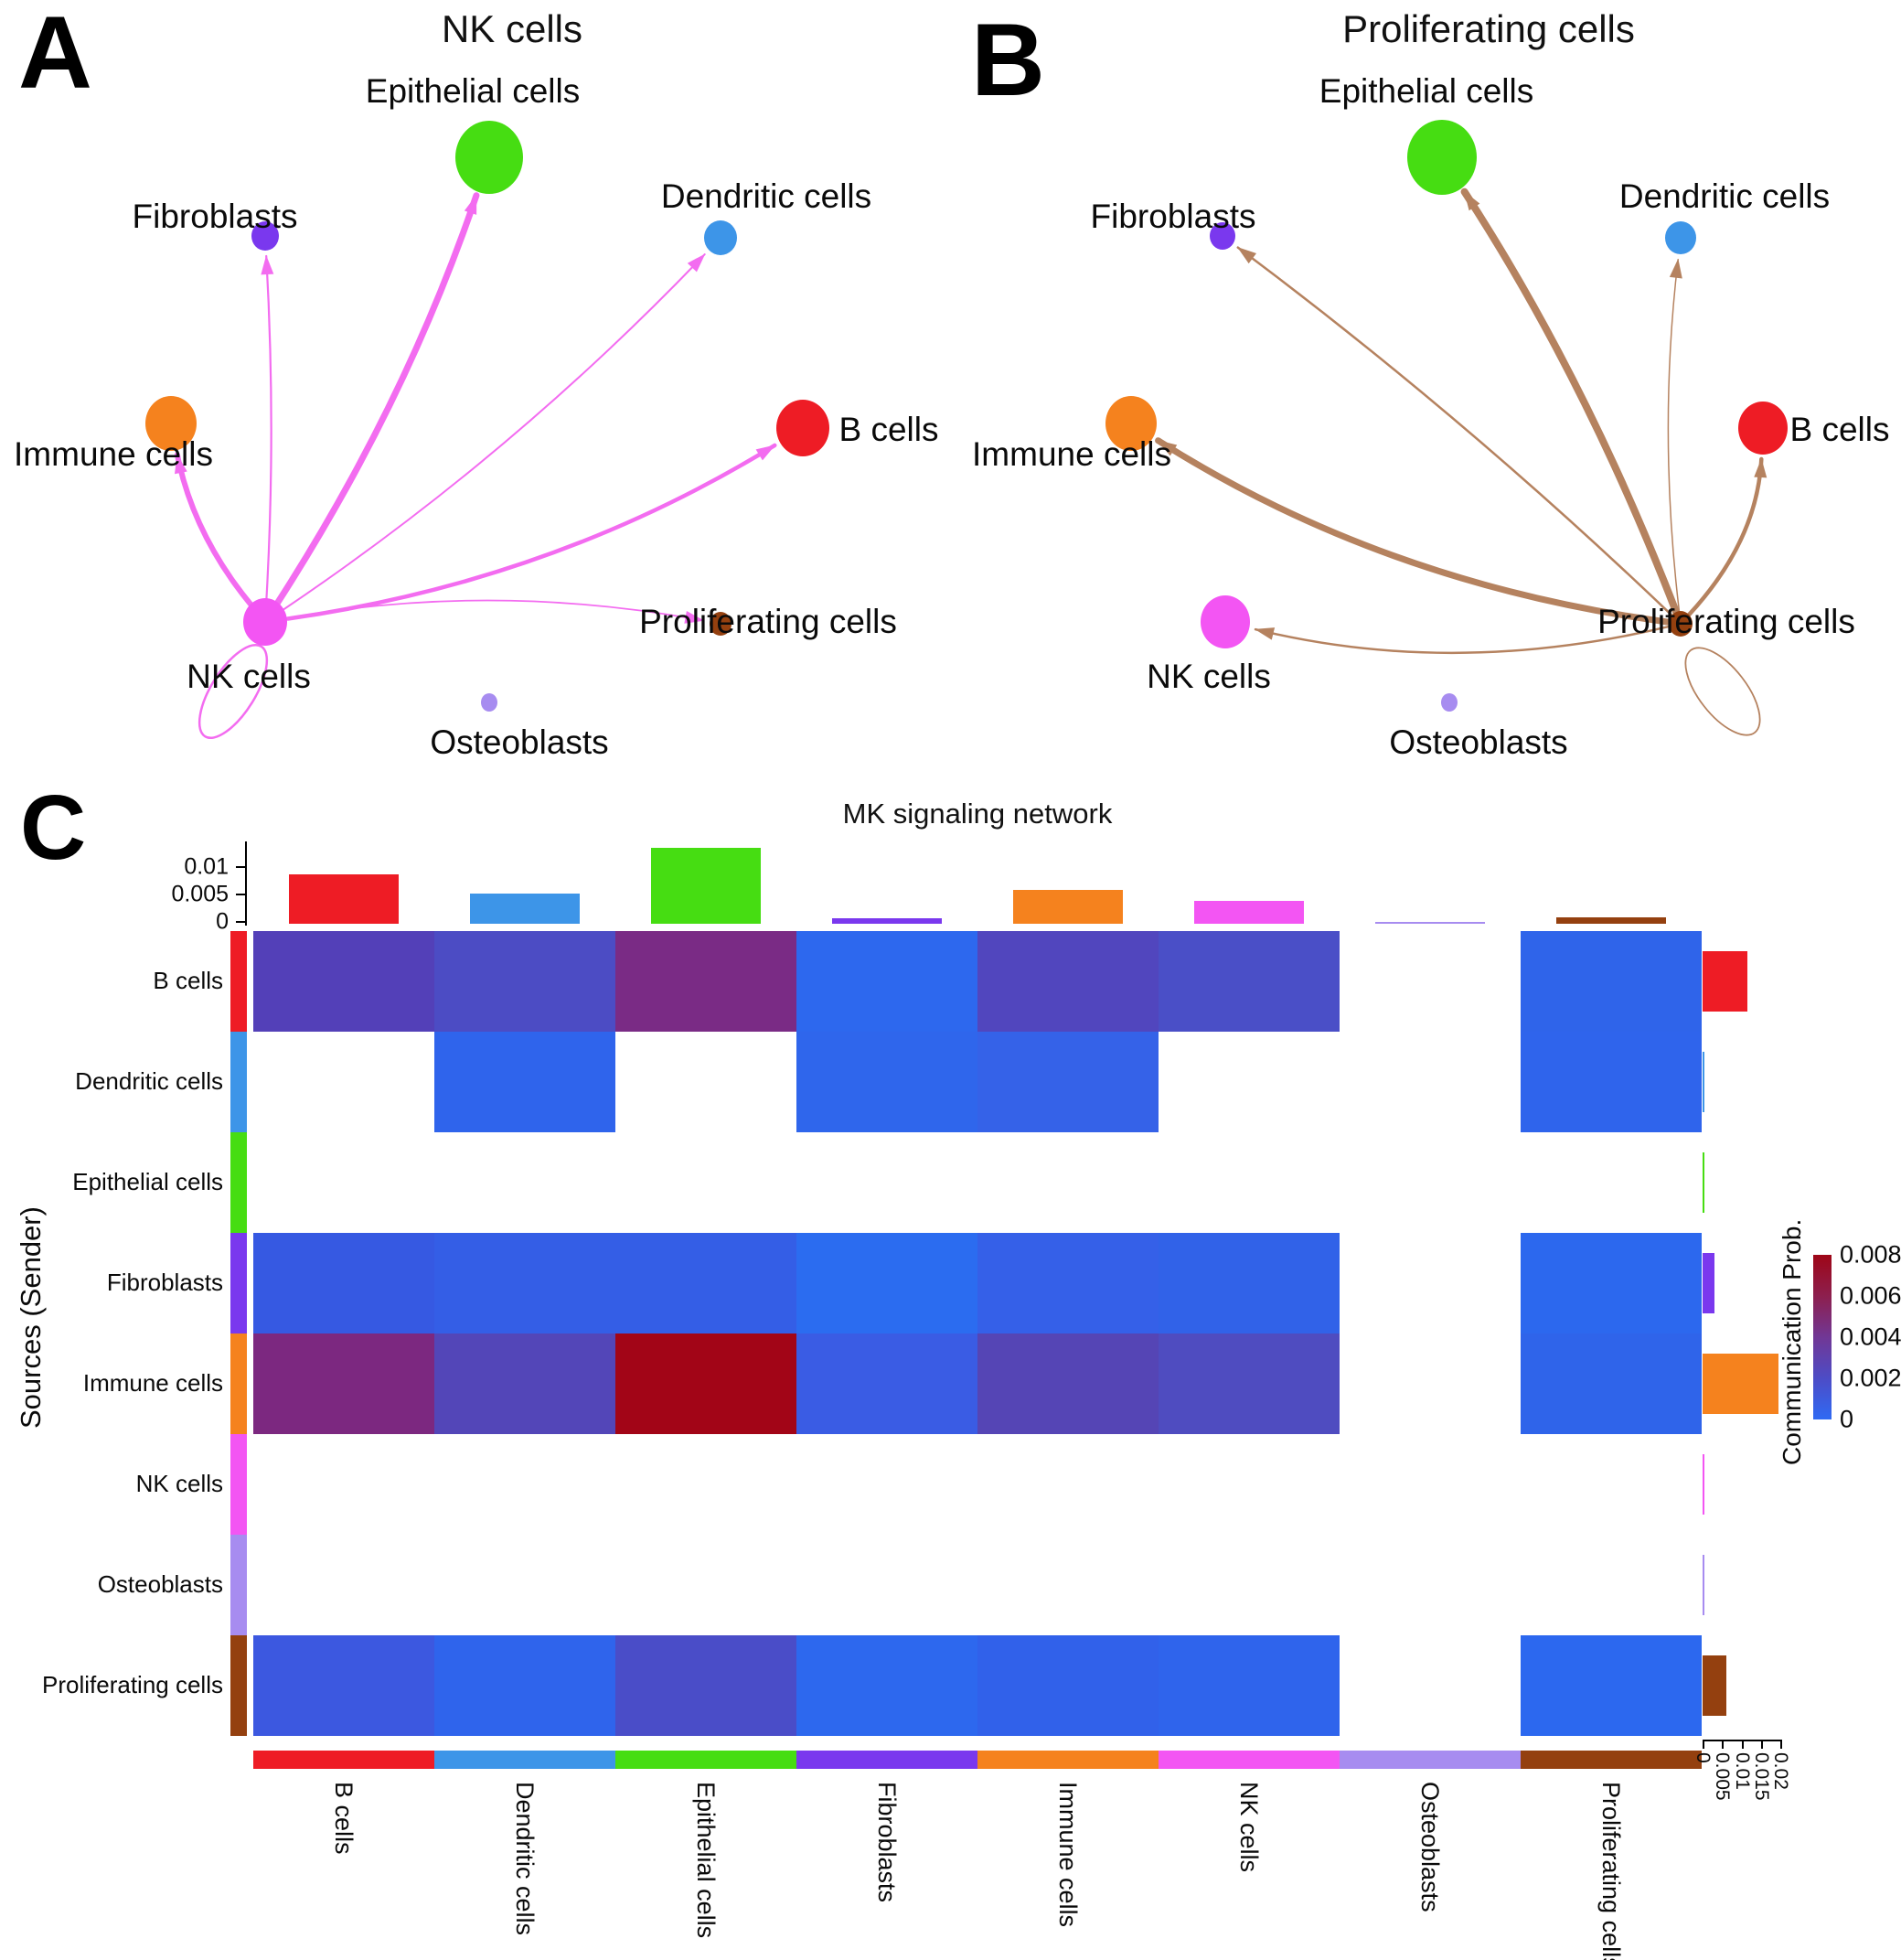  What do you see at coordinates (531, 532) in the screenshot?
I see `edge-nk-to-b_cells` at bounding box center [531, 532].